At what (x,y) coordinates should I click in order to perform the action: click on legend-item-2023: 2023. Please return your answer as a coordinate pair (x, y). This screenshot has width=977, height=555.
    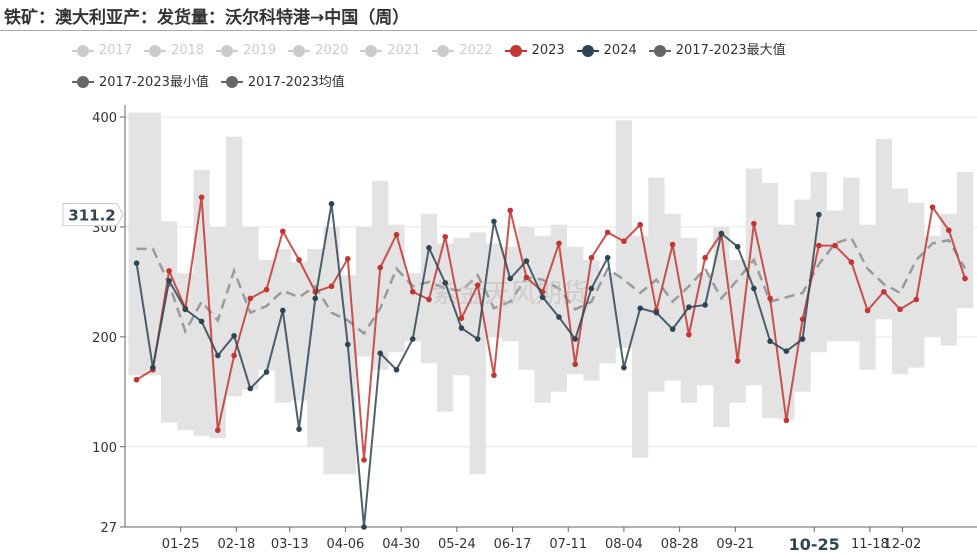
    Looking at the image, I should click on (534, 50).